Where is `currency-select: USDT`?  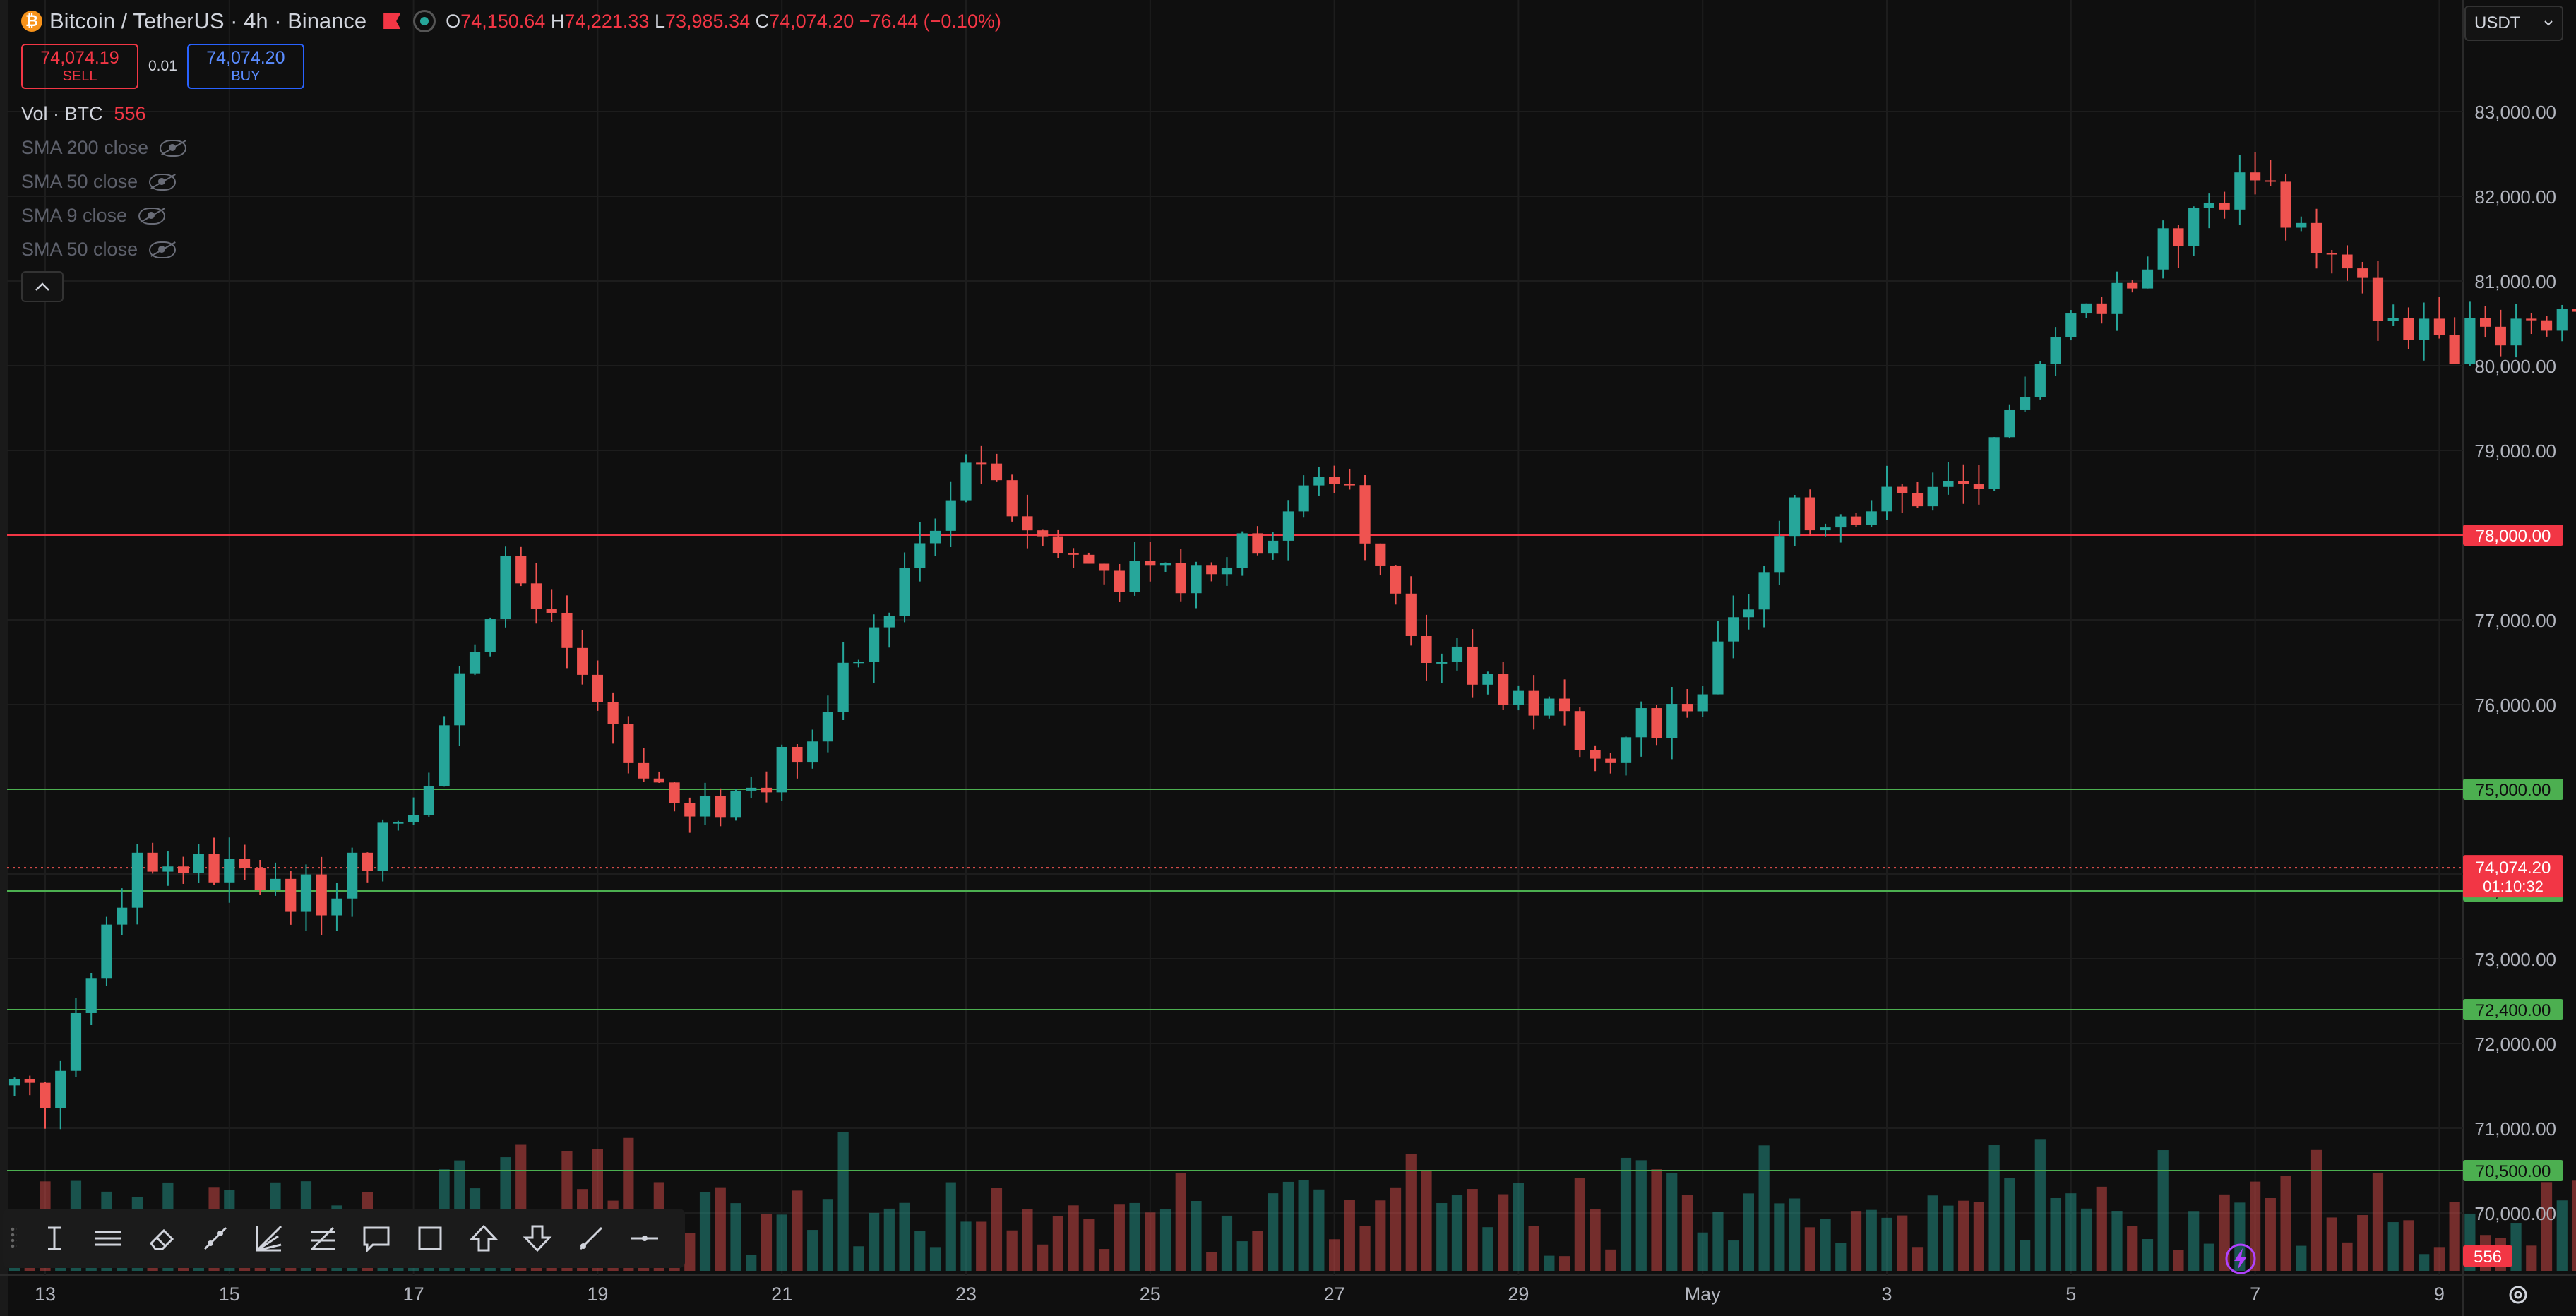
currency-select: USDT is located at coordinates (2513, 23).